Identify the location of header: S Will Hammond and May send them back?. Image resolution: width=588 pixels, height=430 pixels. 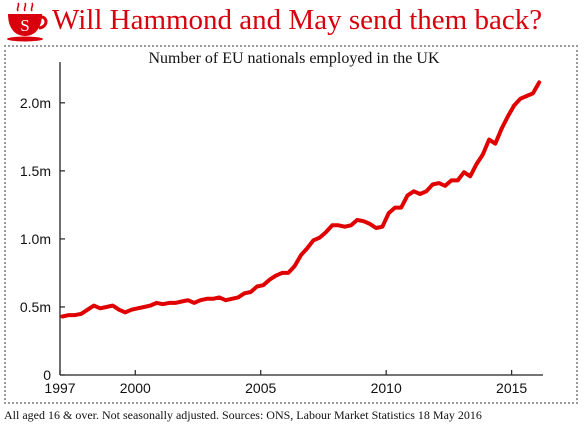
(294, 22).